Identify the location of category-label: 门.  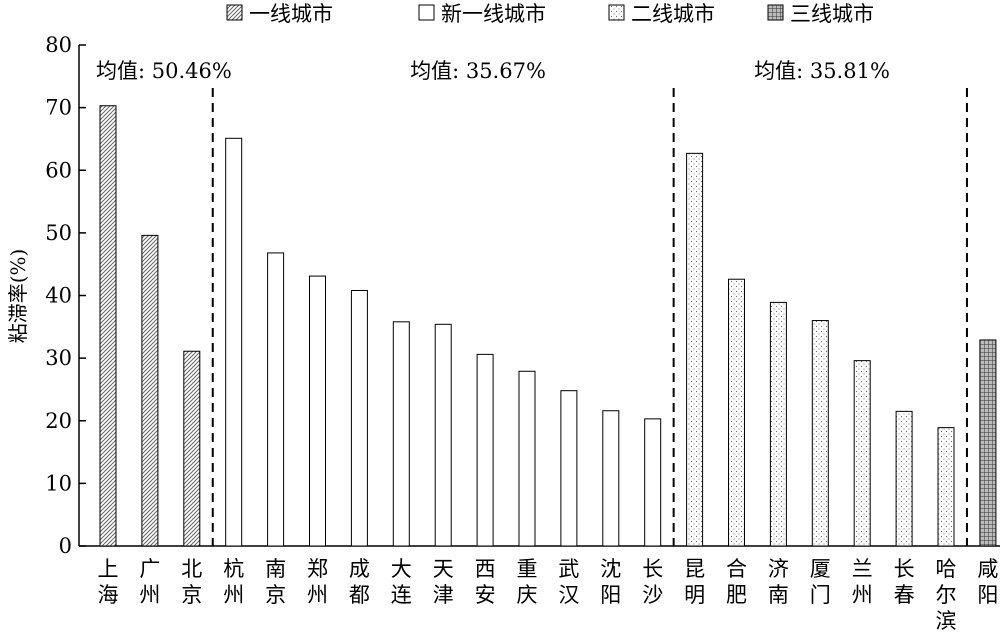
(820, 595).